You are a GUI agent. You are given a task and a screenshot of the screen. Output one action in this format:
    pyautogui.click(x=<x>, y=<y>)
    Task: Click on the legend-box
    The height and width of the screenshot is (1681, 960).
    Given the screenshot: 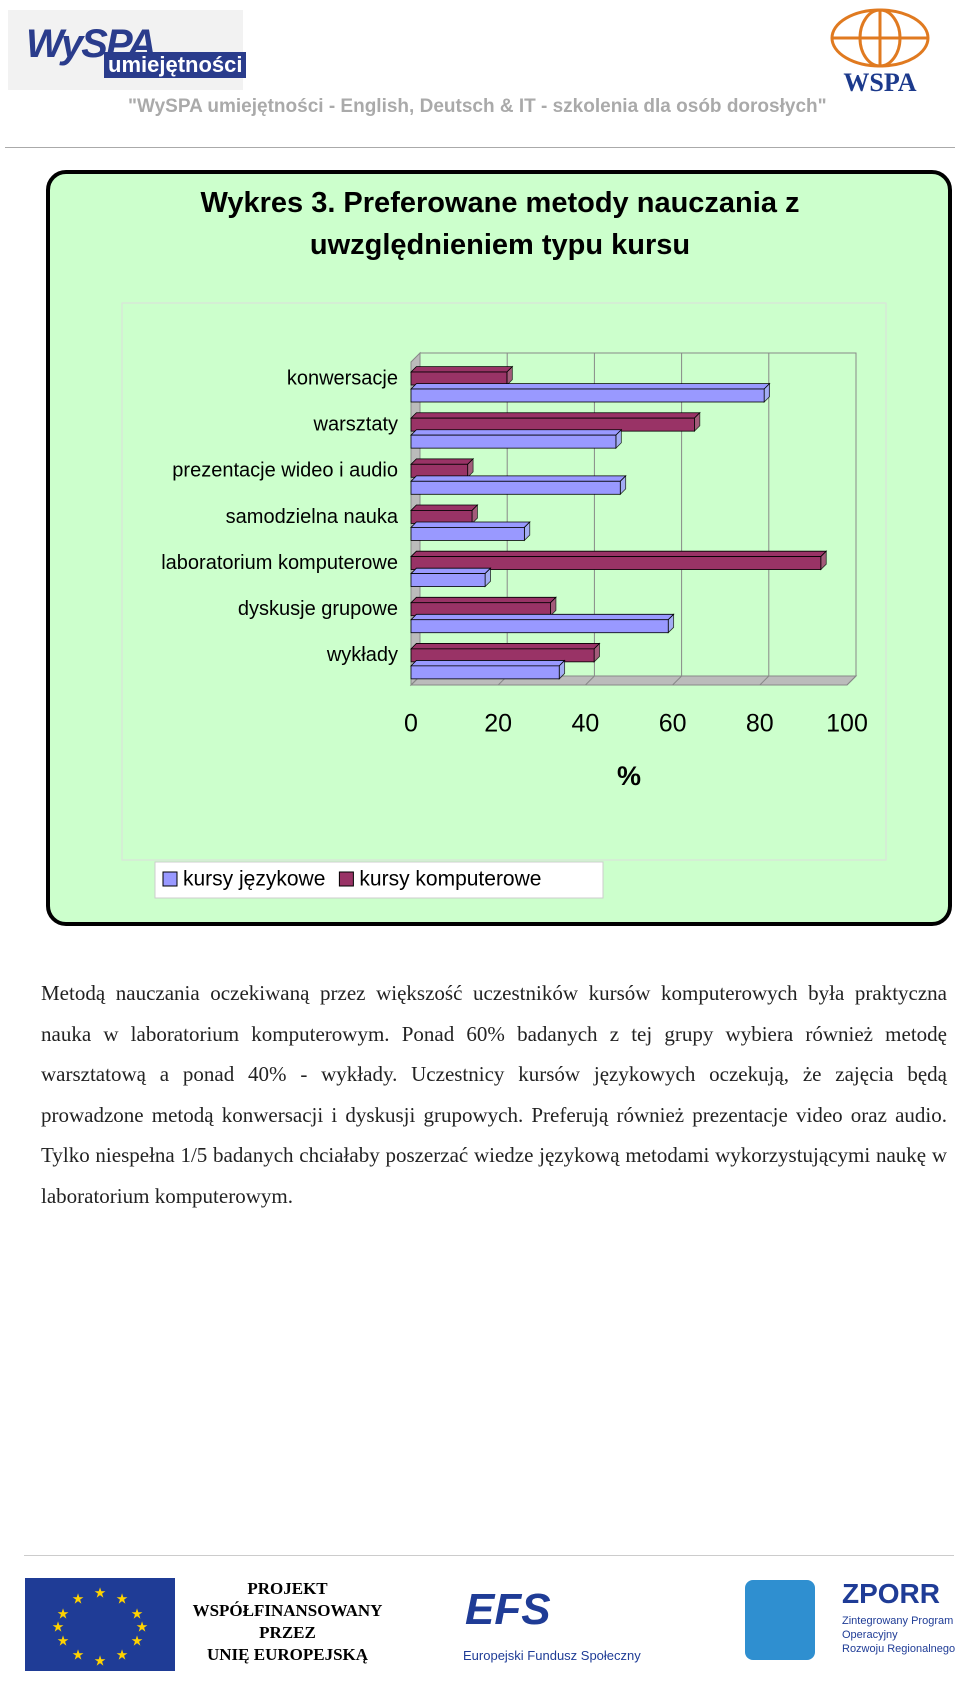 What is the action you would take?
    pyautogui.click(x=379, y=880)
    